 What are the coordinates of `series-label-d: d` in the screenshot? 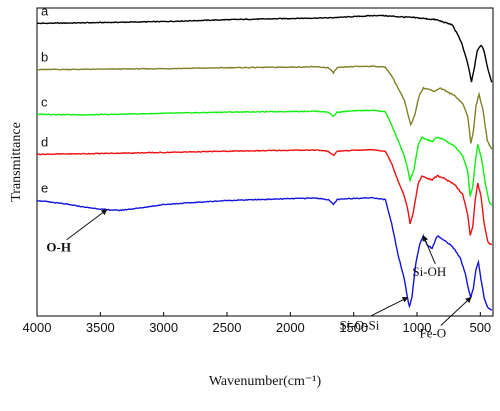 It's located at (44, 141).